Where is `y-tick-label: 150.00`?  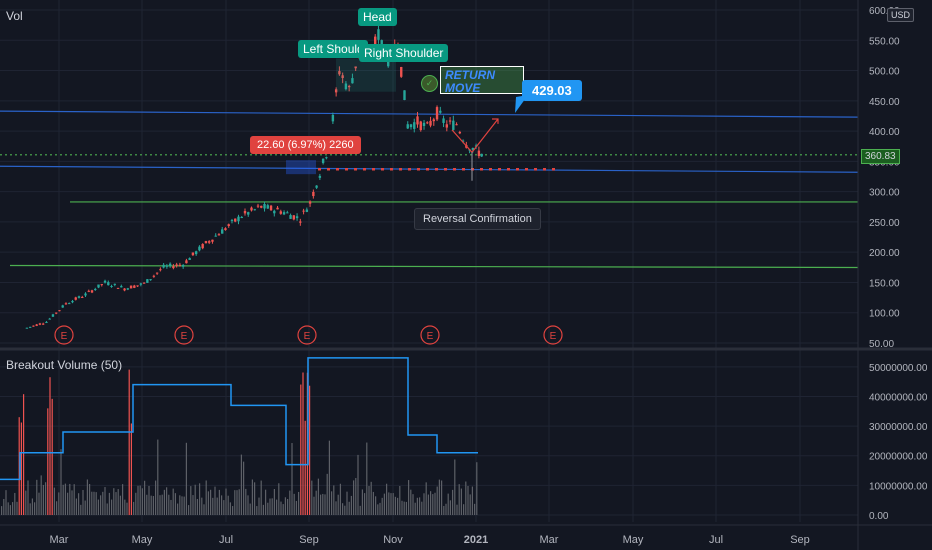 y-tick-label: 150.00 is located at coordinates (884, 283).